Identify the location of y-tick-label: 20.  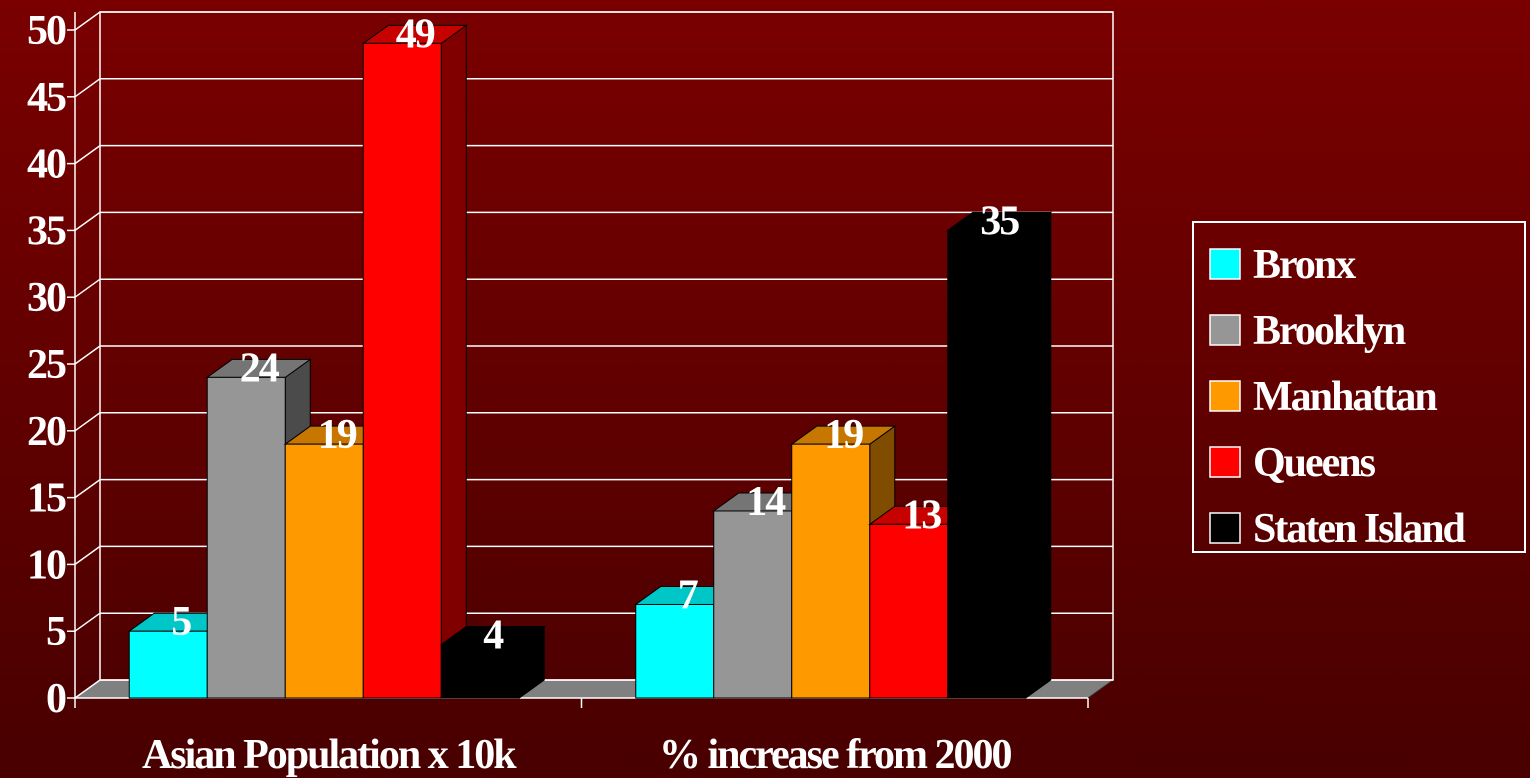
(46, 432).